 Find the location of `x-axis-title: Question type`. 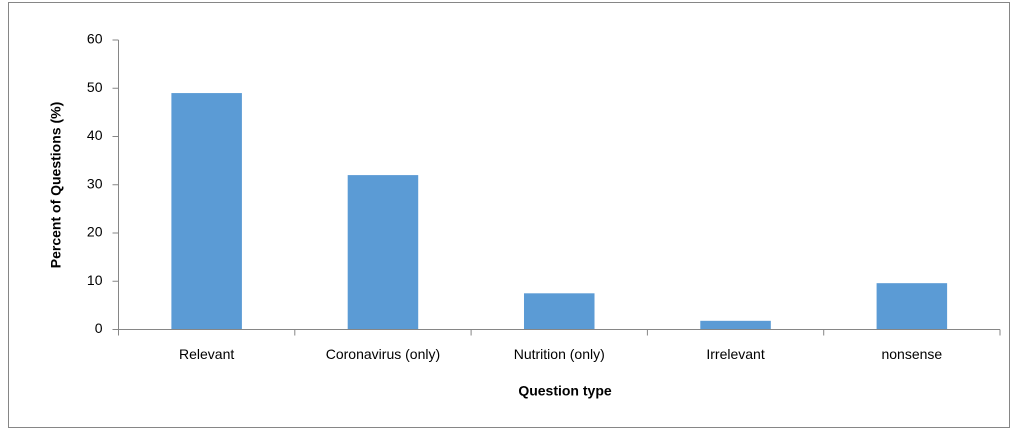

x-axis-title: Question type is located at coordinates (565, 391).